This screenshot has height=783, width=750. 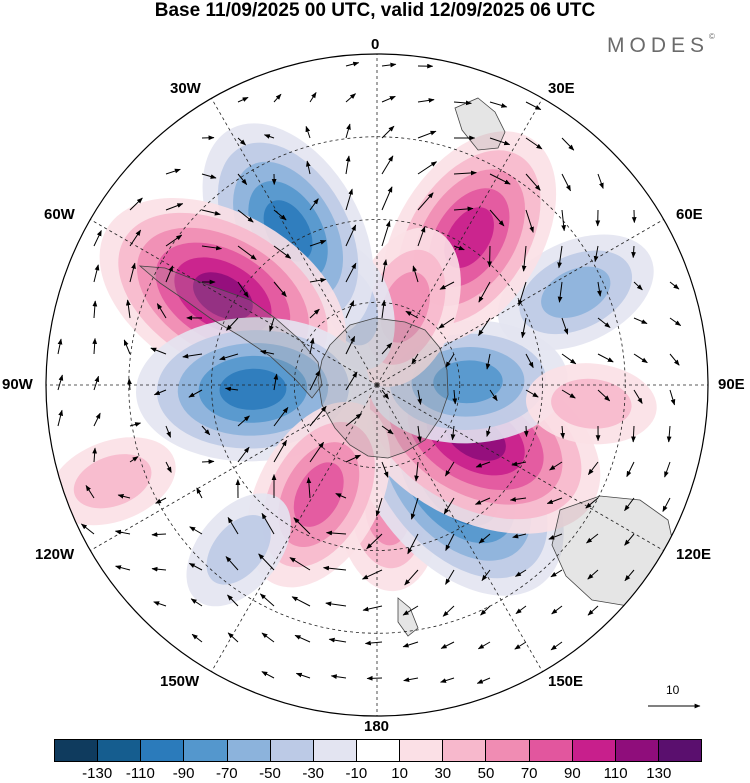 I want to click on lon-label-180: 180, so click(x=377, y=726).